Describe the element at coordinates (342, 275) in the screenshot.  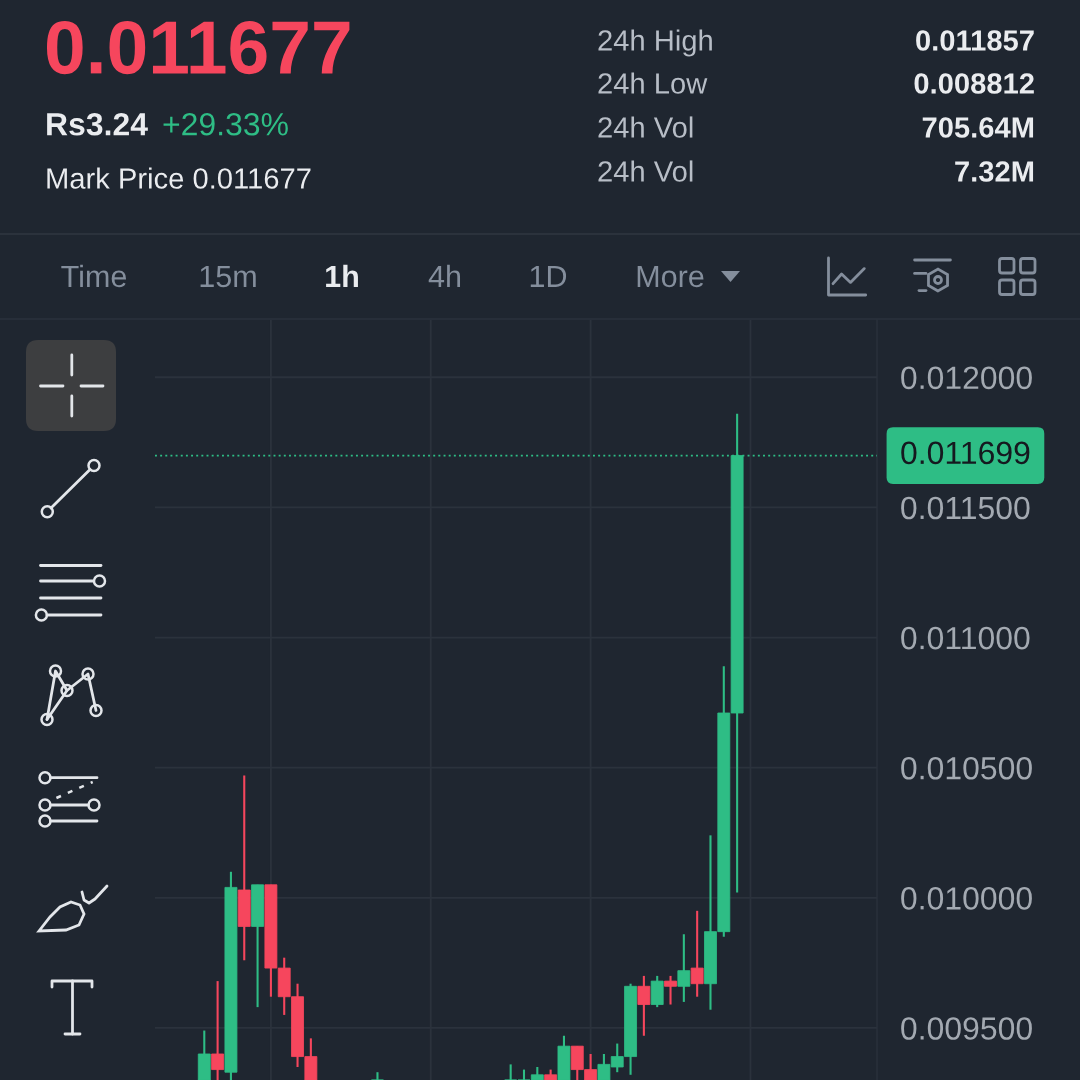
I see `text: 1h` at that location.